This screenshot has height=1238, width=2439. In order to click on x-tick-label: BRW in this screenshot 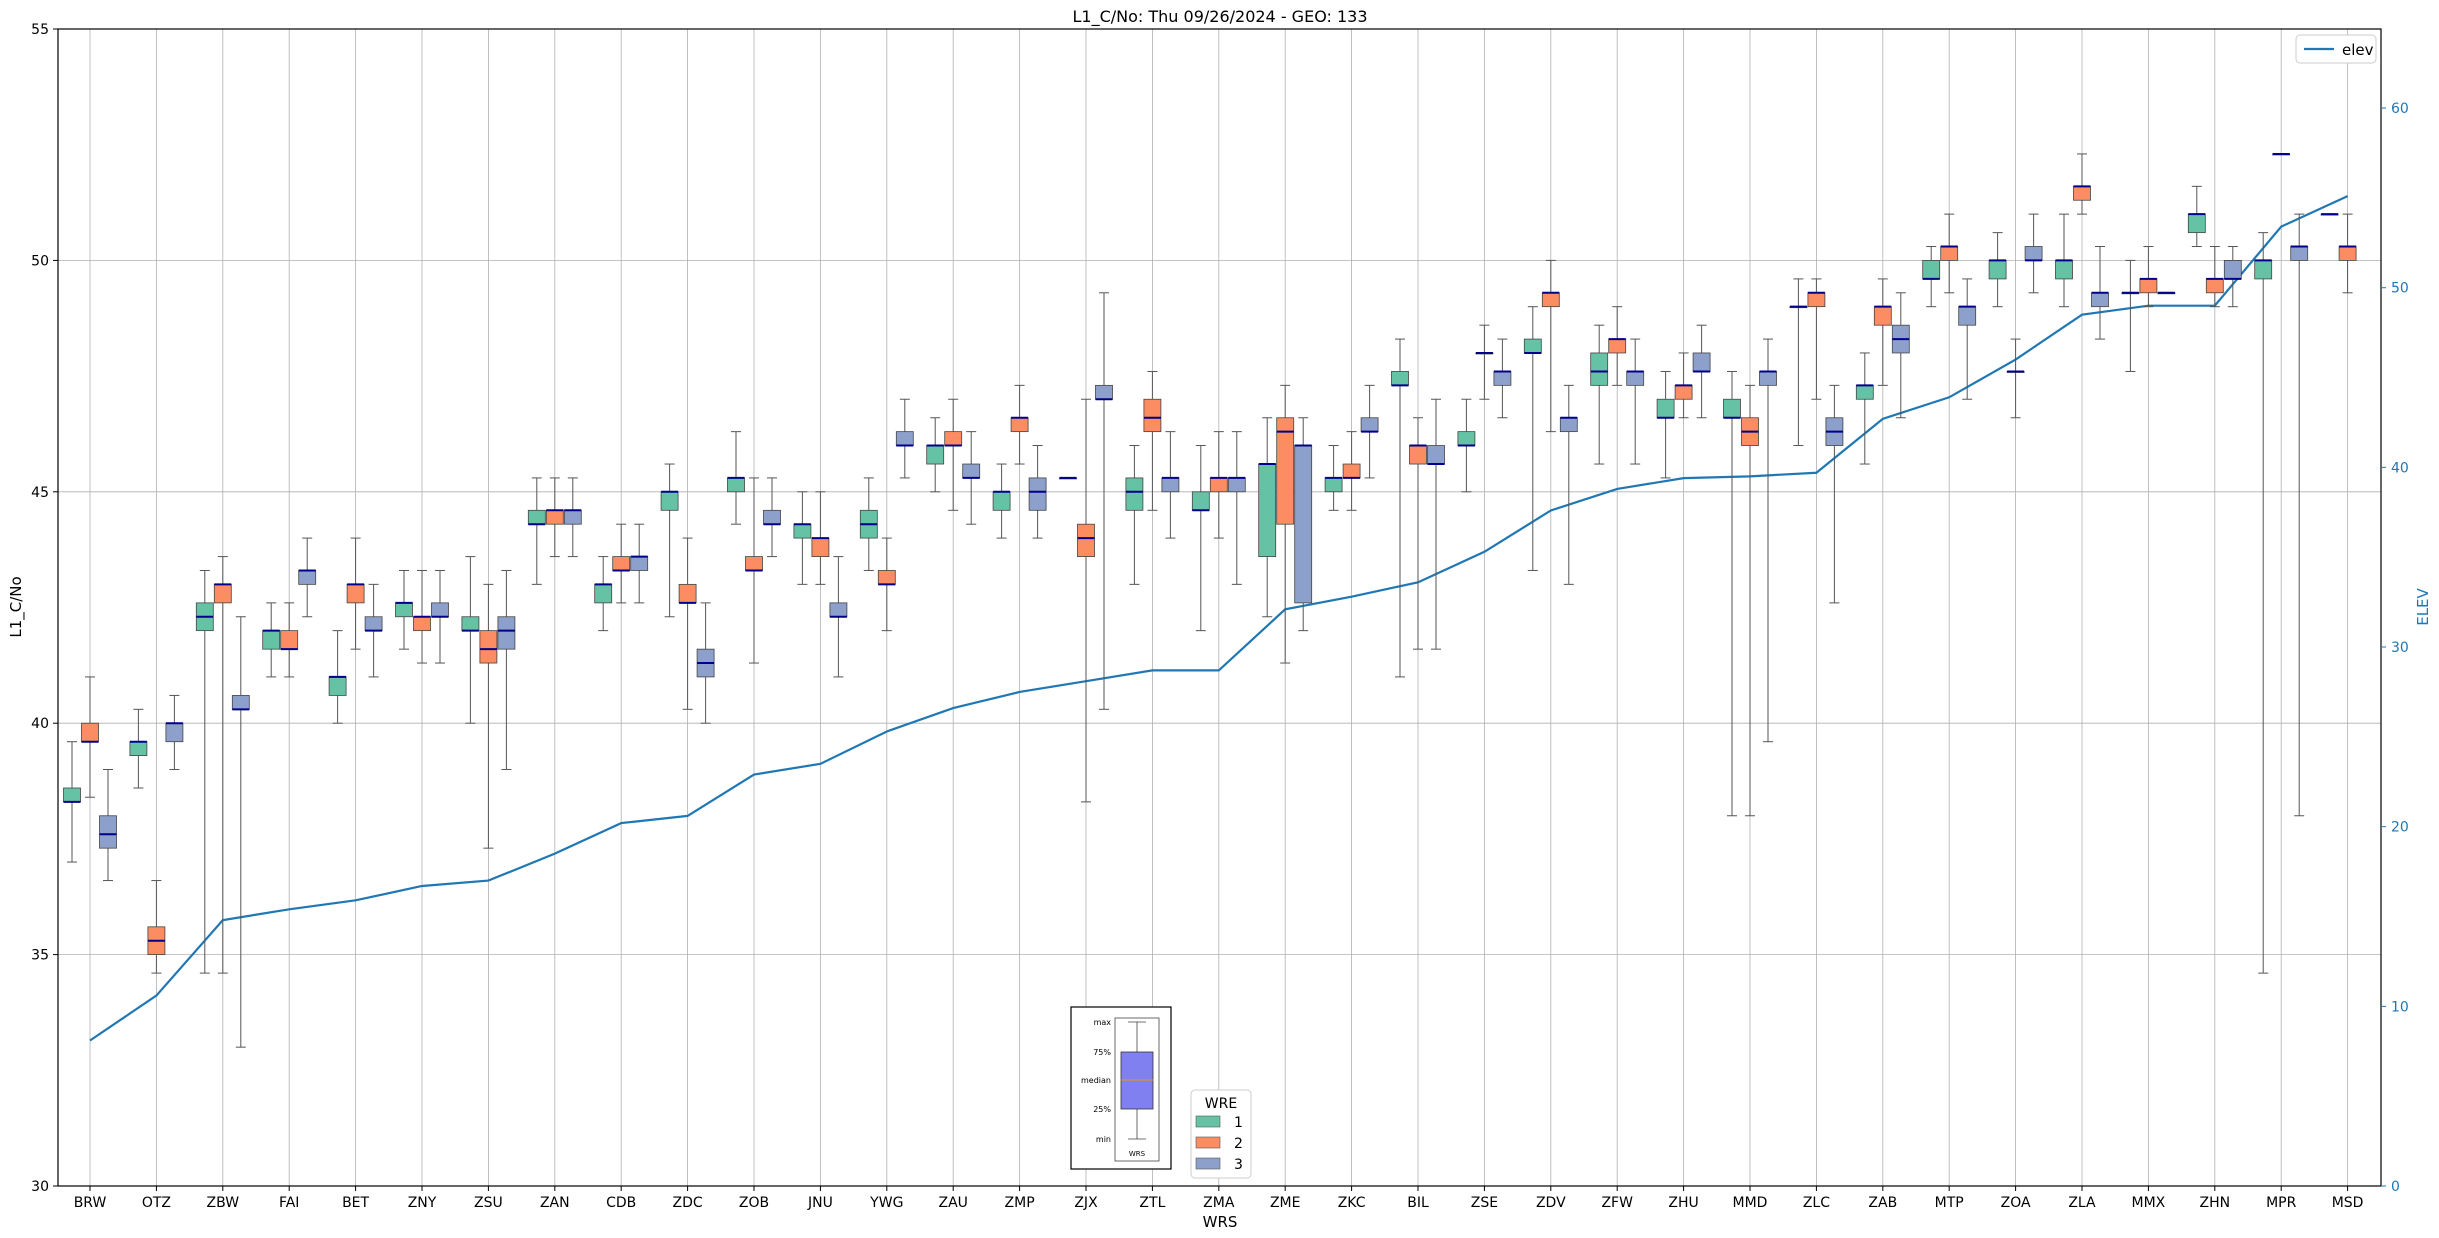, I will do `click(90, 1203)`.